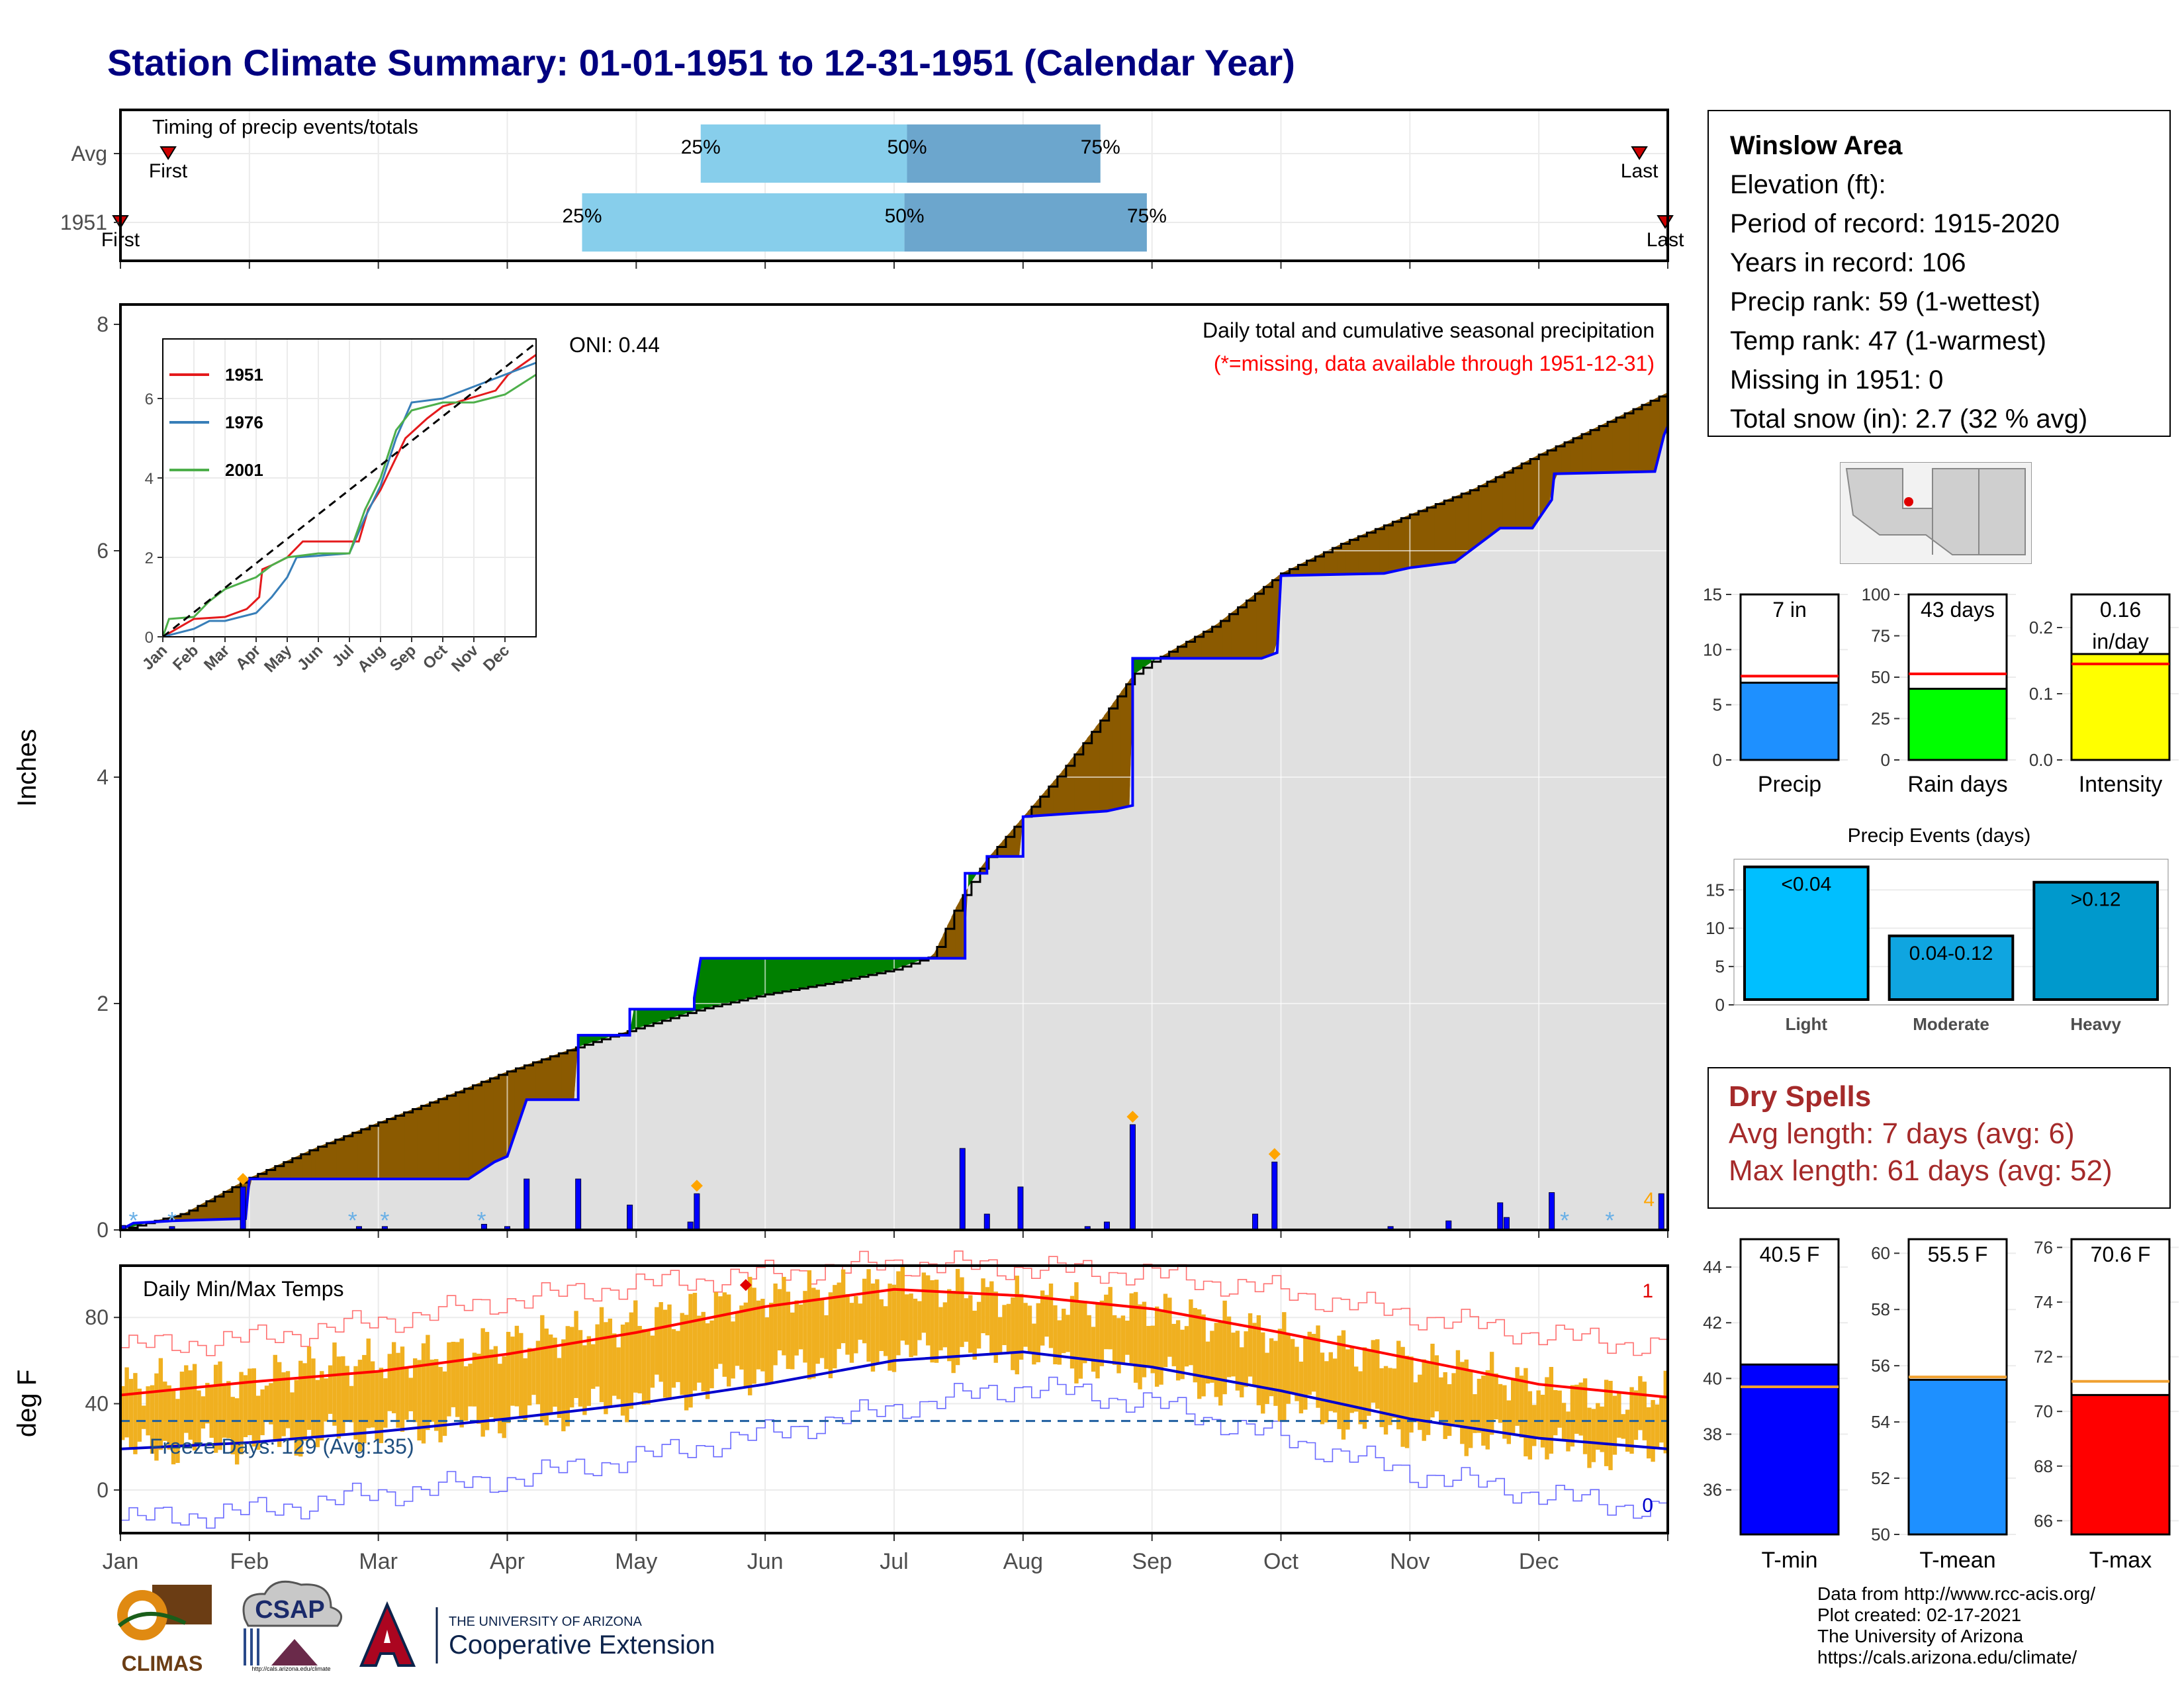 The width and height of the screenshot is (2184, 1688). What do you see at coordinates (1885, 301) in the screenshot?
I see `station-precip-rank: Precip rank: 59 (1-wettest)` at bounding box center [1885, 301].